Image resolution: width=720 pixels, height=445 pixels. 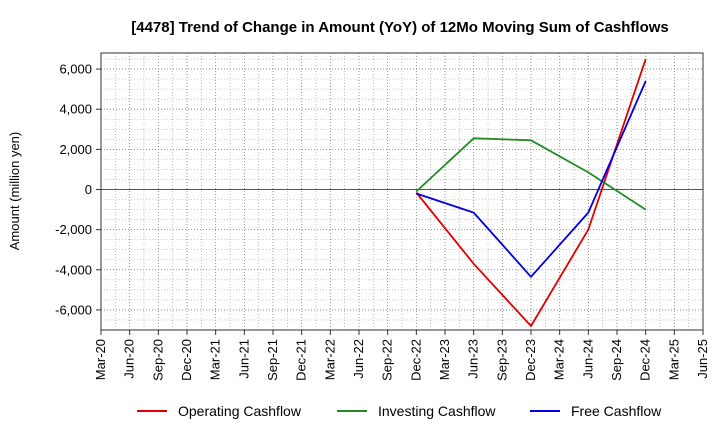 I want to click on x-tick-label: Sep-23, so click(x=501, y=360).